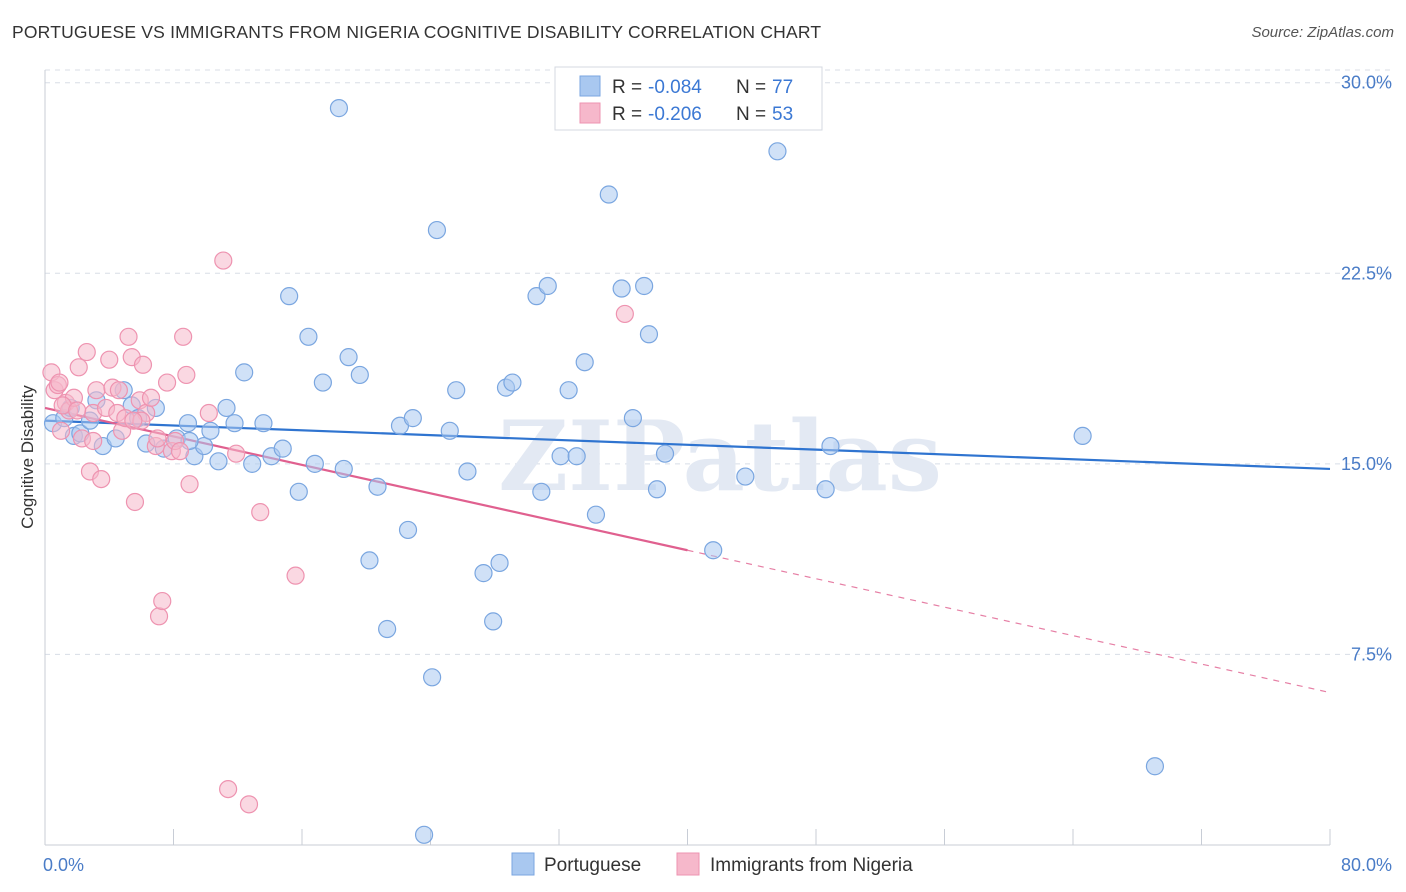 Image resolution: width=1406 pixels, height=892 pixels. Describe the element at coordinates (1009, 621) in the screenshot. I see `trend-line-extension-nigeria` at that location.